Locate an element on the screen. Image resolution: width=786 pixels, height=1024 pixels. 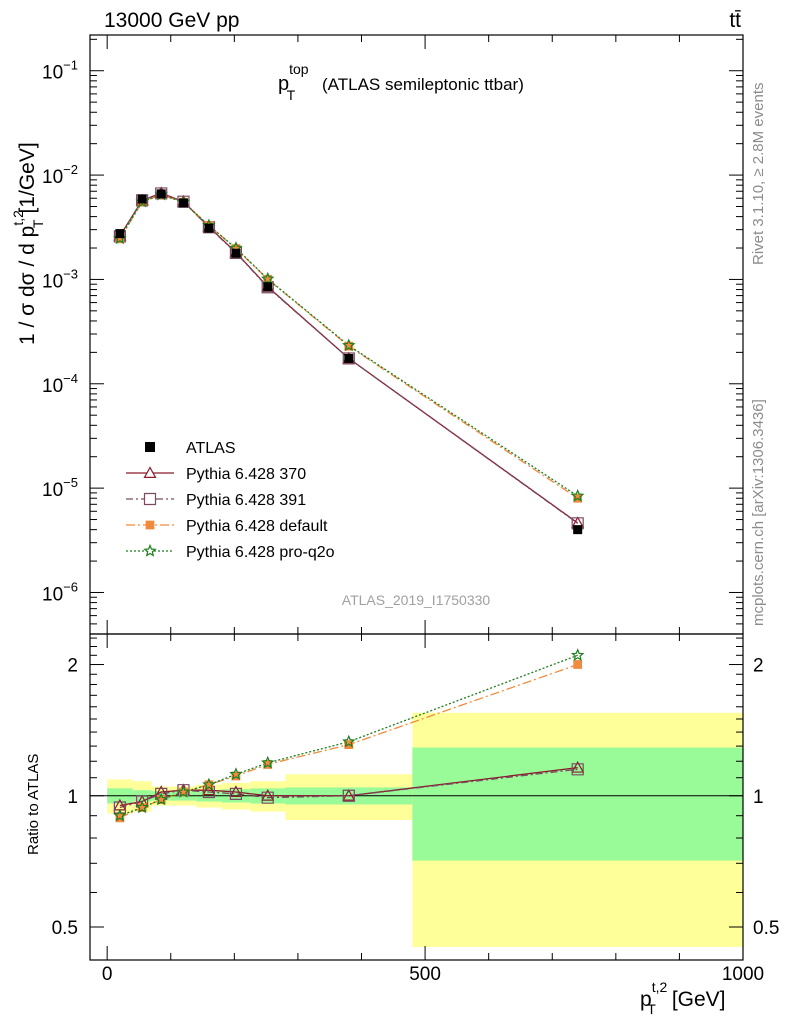
ratio-tick-label-left: 0.5 is located at coordinates (65, 928).